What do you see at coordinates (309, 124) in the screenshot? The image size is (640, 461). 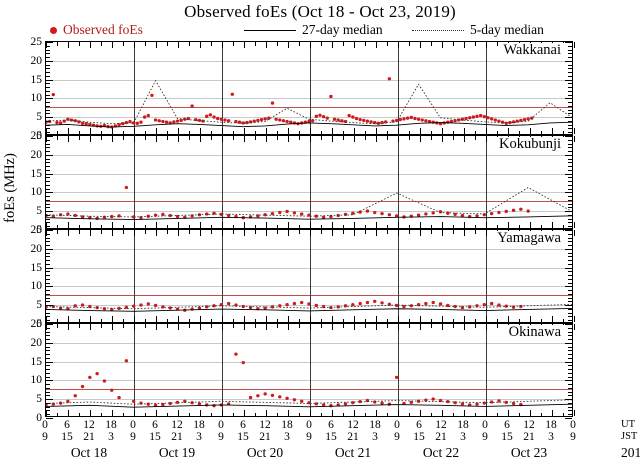 I see `series-line-27-day-median` at bounding box center [309, 124].